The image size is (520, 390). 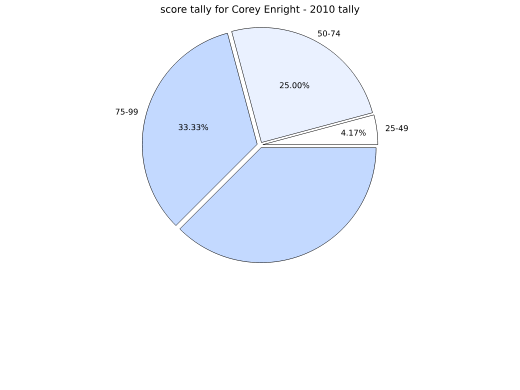 I want to click on chart-title: score tally for Corey Enright - 2010 tally, so click(x=260, y=10).